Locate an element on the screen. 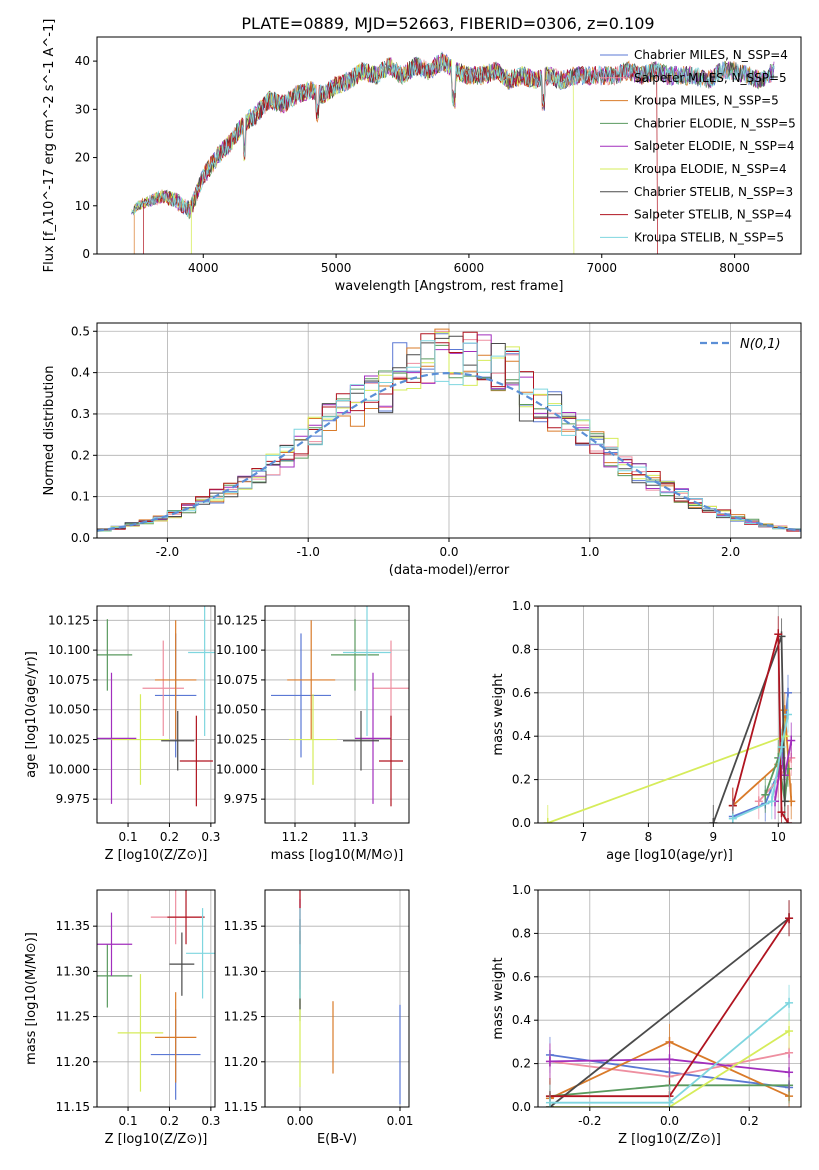  tick-label-x: 0.00 is located at coordinates (300, 1121).